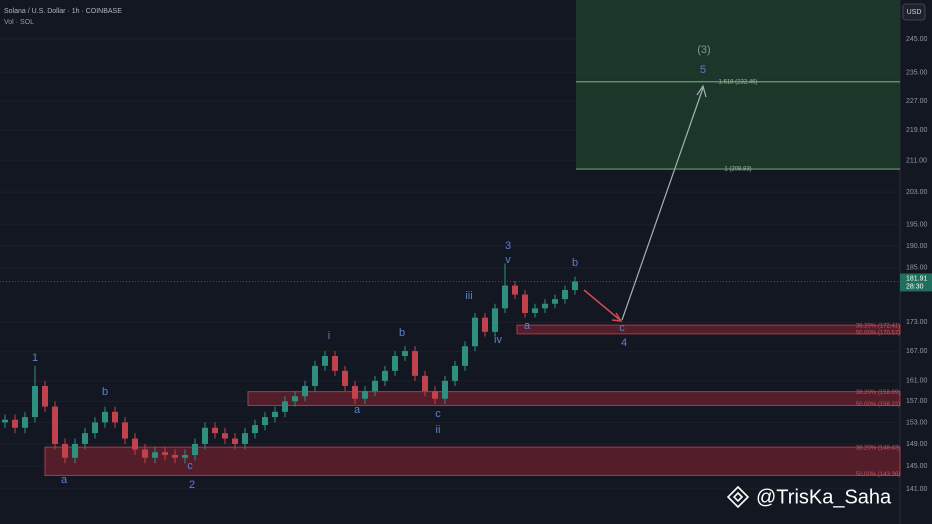 The width and height of the screenshot is (932, 524). I want to click on wave-label: (3), so click(703, 50).